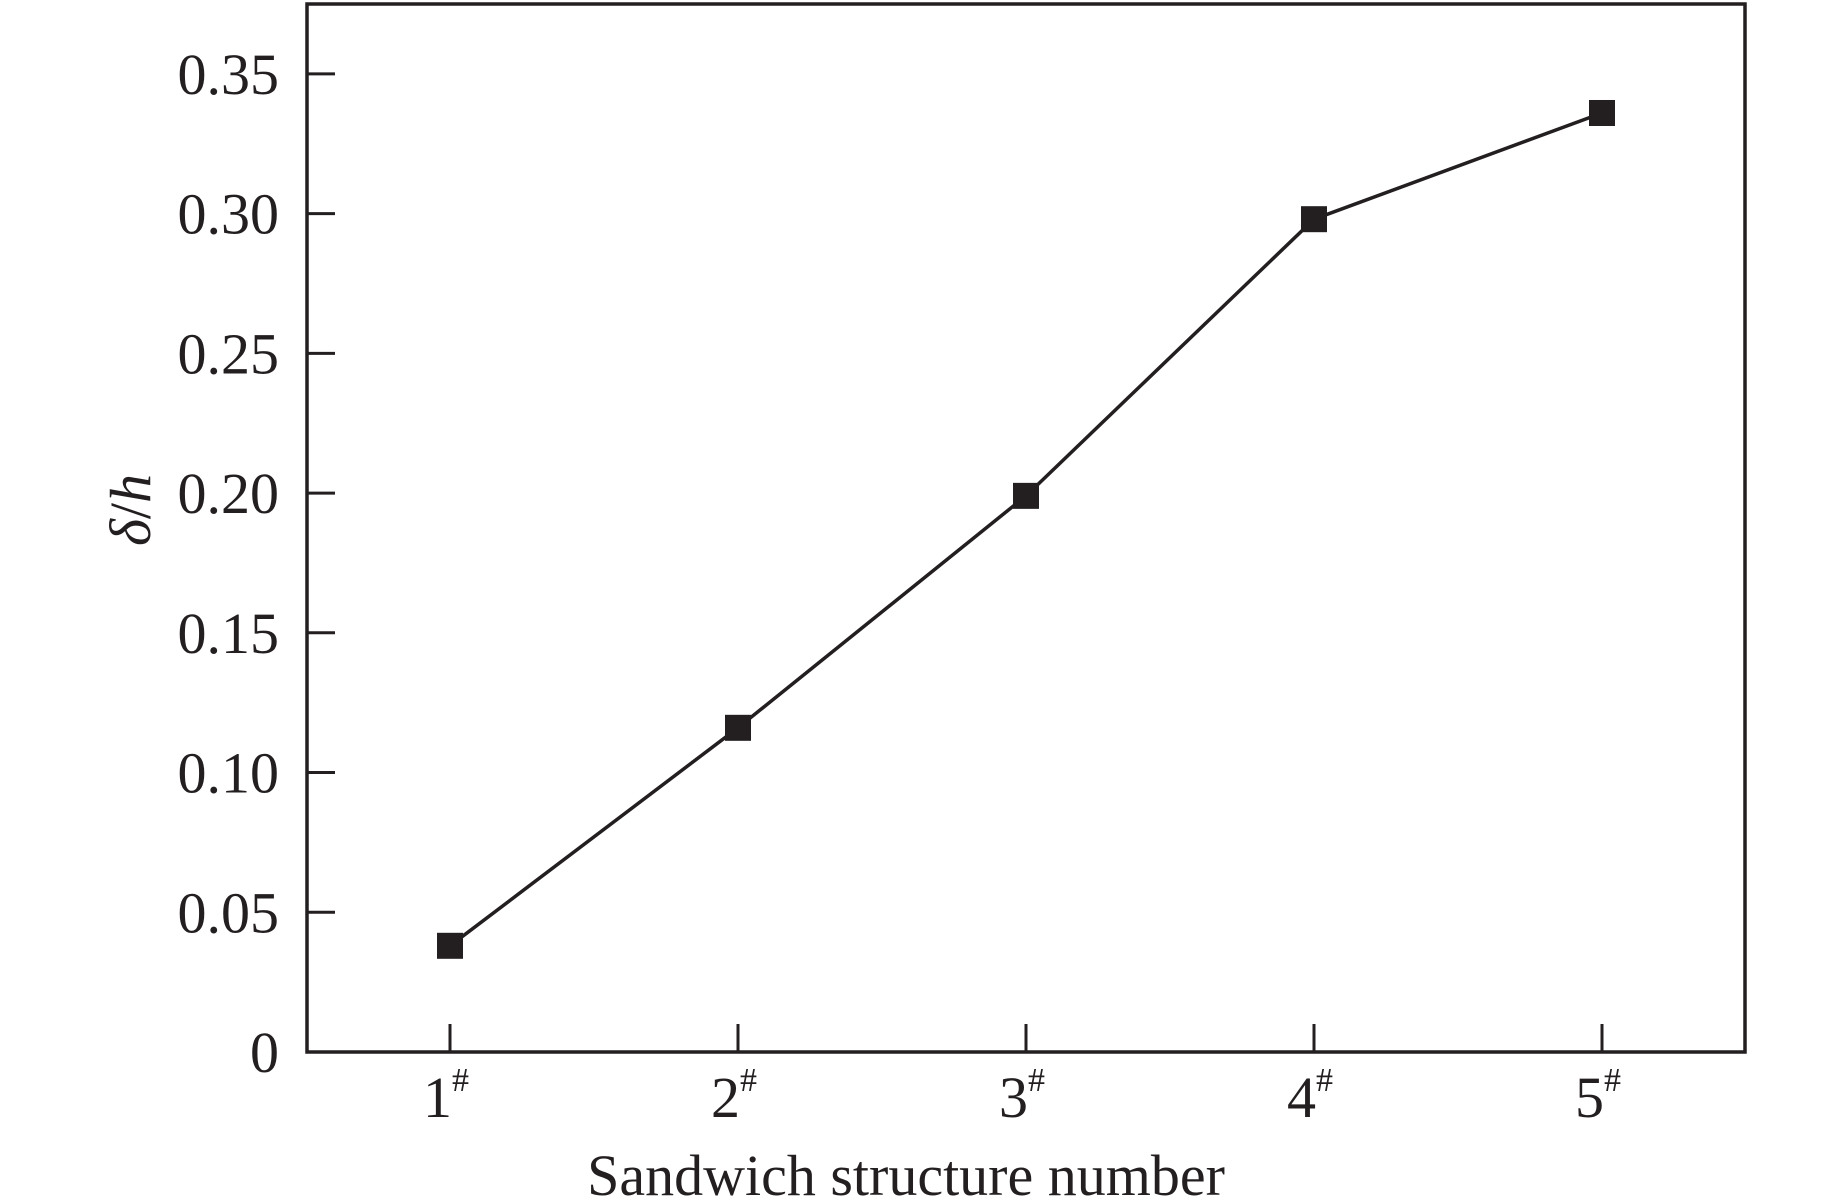 This screenshot has width=1843, height=1203. What do you see at coordinates (229, 353) in the screenshot?
I see `y-tick-label: 0.25` at bounding box center [229, 353].